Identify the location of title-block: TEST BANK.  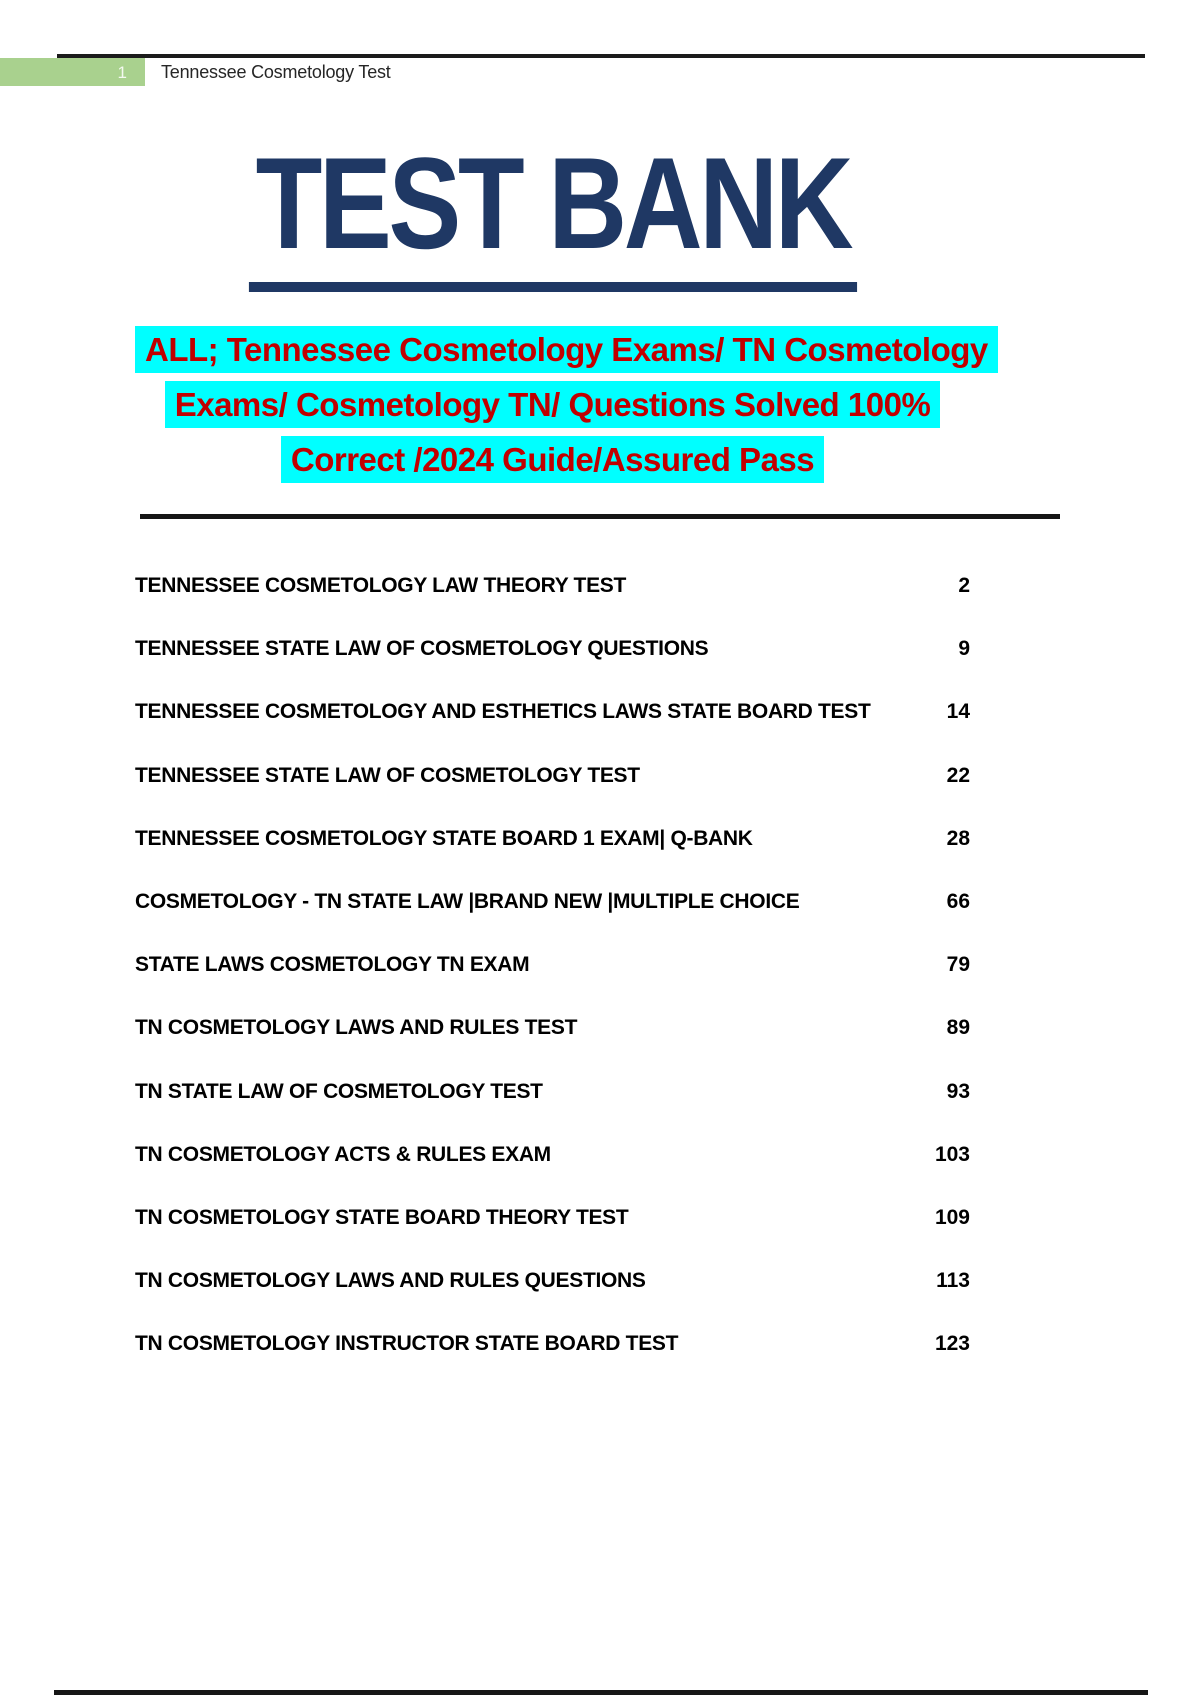
(552, 215).